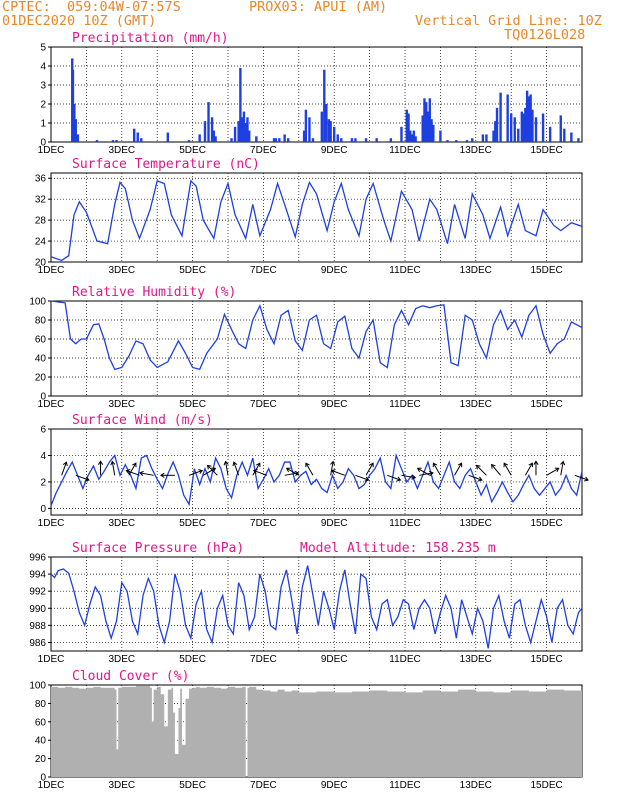  What do you see at coordinates (37, 643) in the screenshot?
I see `y-tick-label: 986` at bounding box center [37, 643].